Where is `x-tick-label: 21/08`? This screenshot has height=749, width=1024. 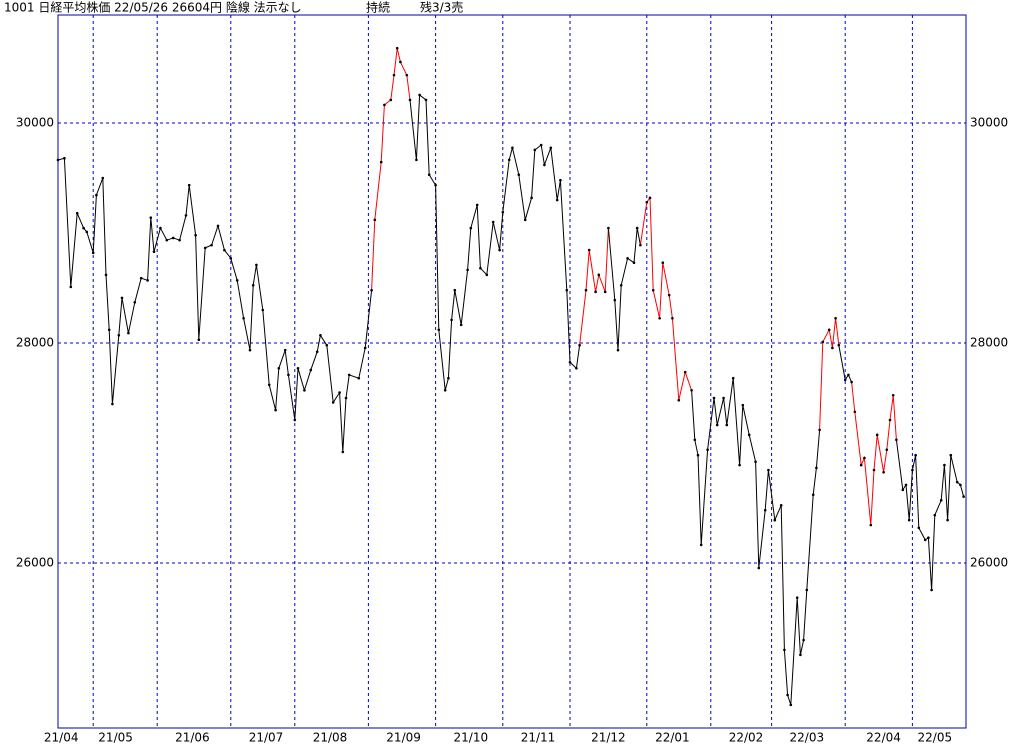
x-tick-label: 21/08 is located at coordinates (330, 738).